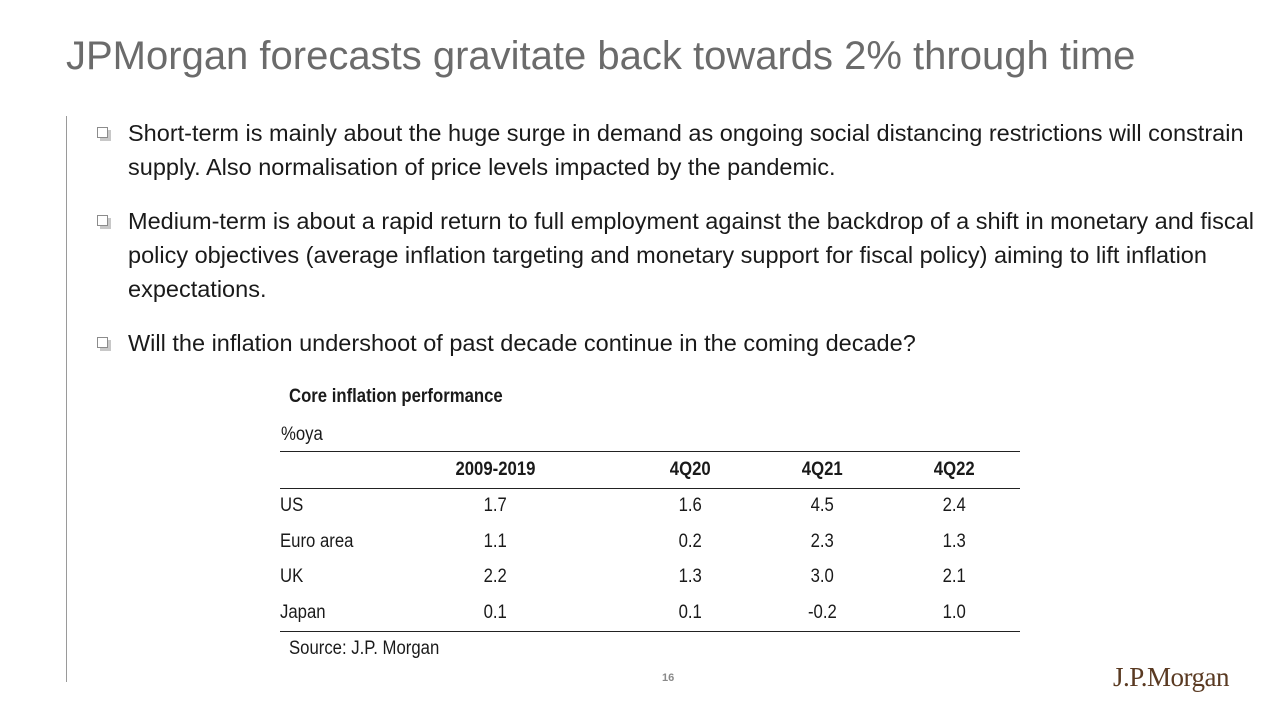 Image resolution: width=1280 pixels, height=721 pixels. What do you see at coordinates (323, 470) in the screenshot?
I see `table-header-cell` at bounding box center [323, 470].